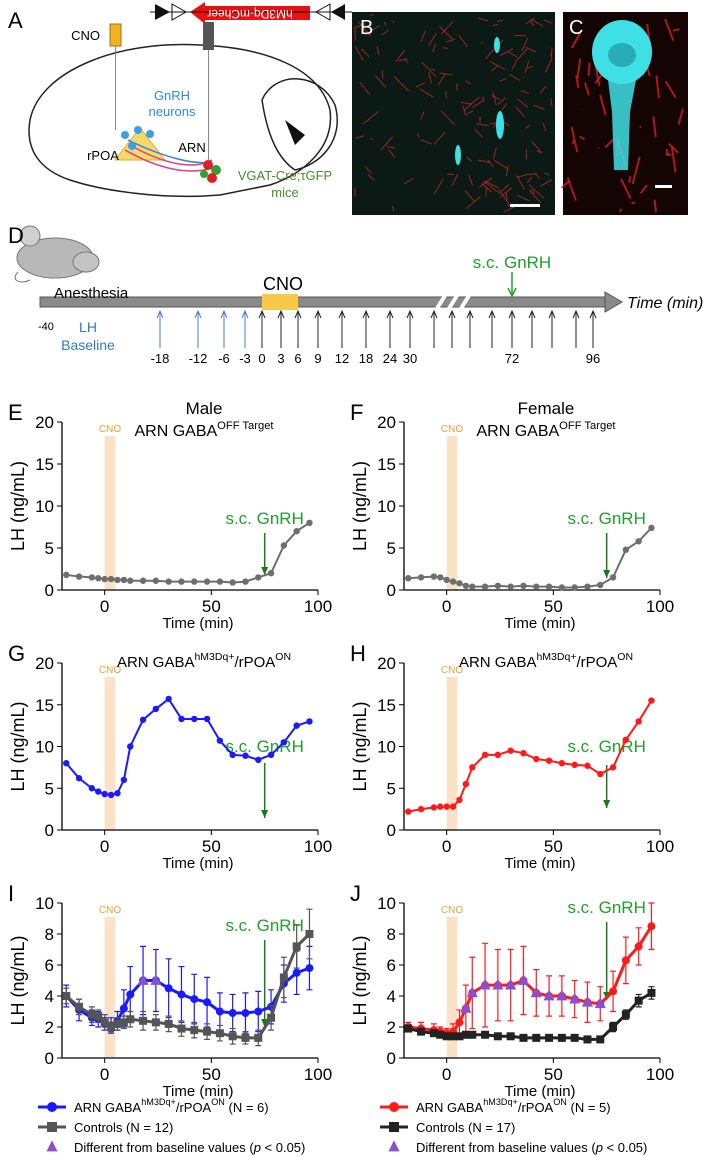 This screenshot has height=1157, width=711. Describe the element at coordinates (197, 863) in the screenshot. I see `x-axis-label: Time (min)` at that location.